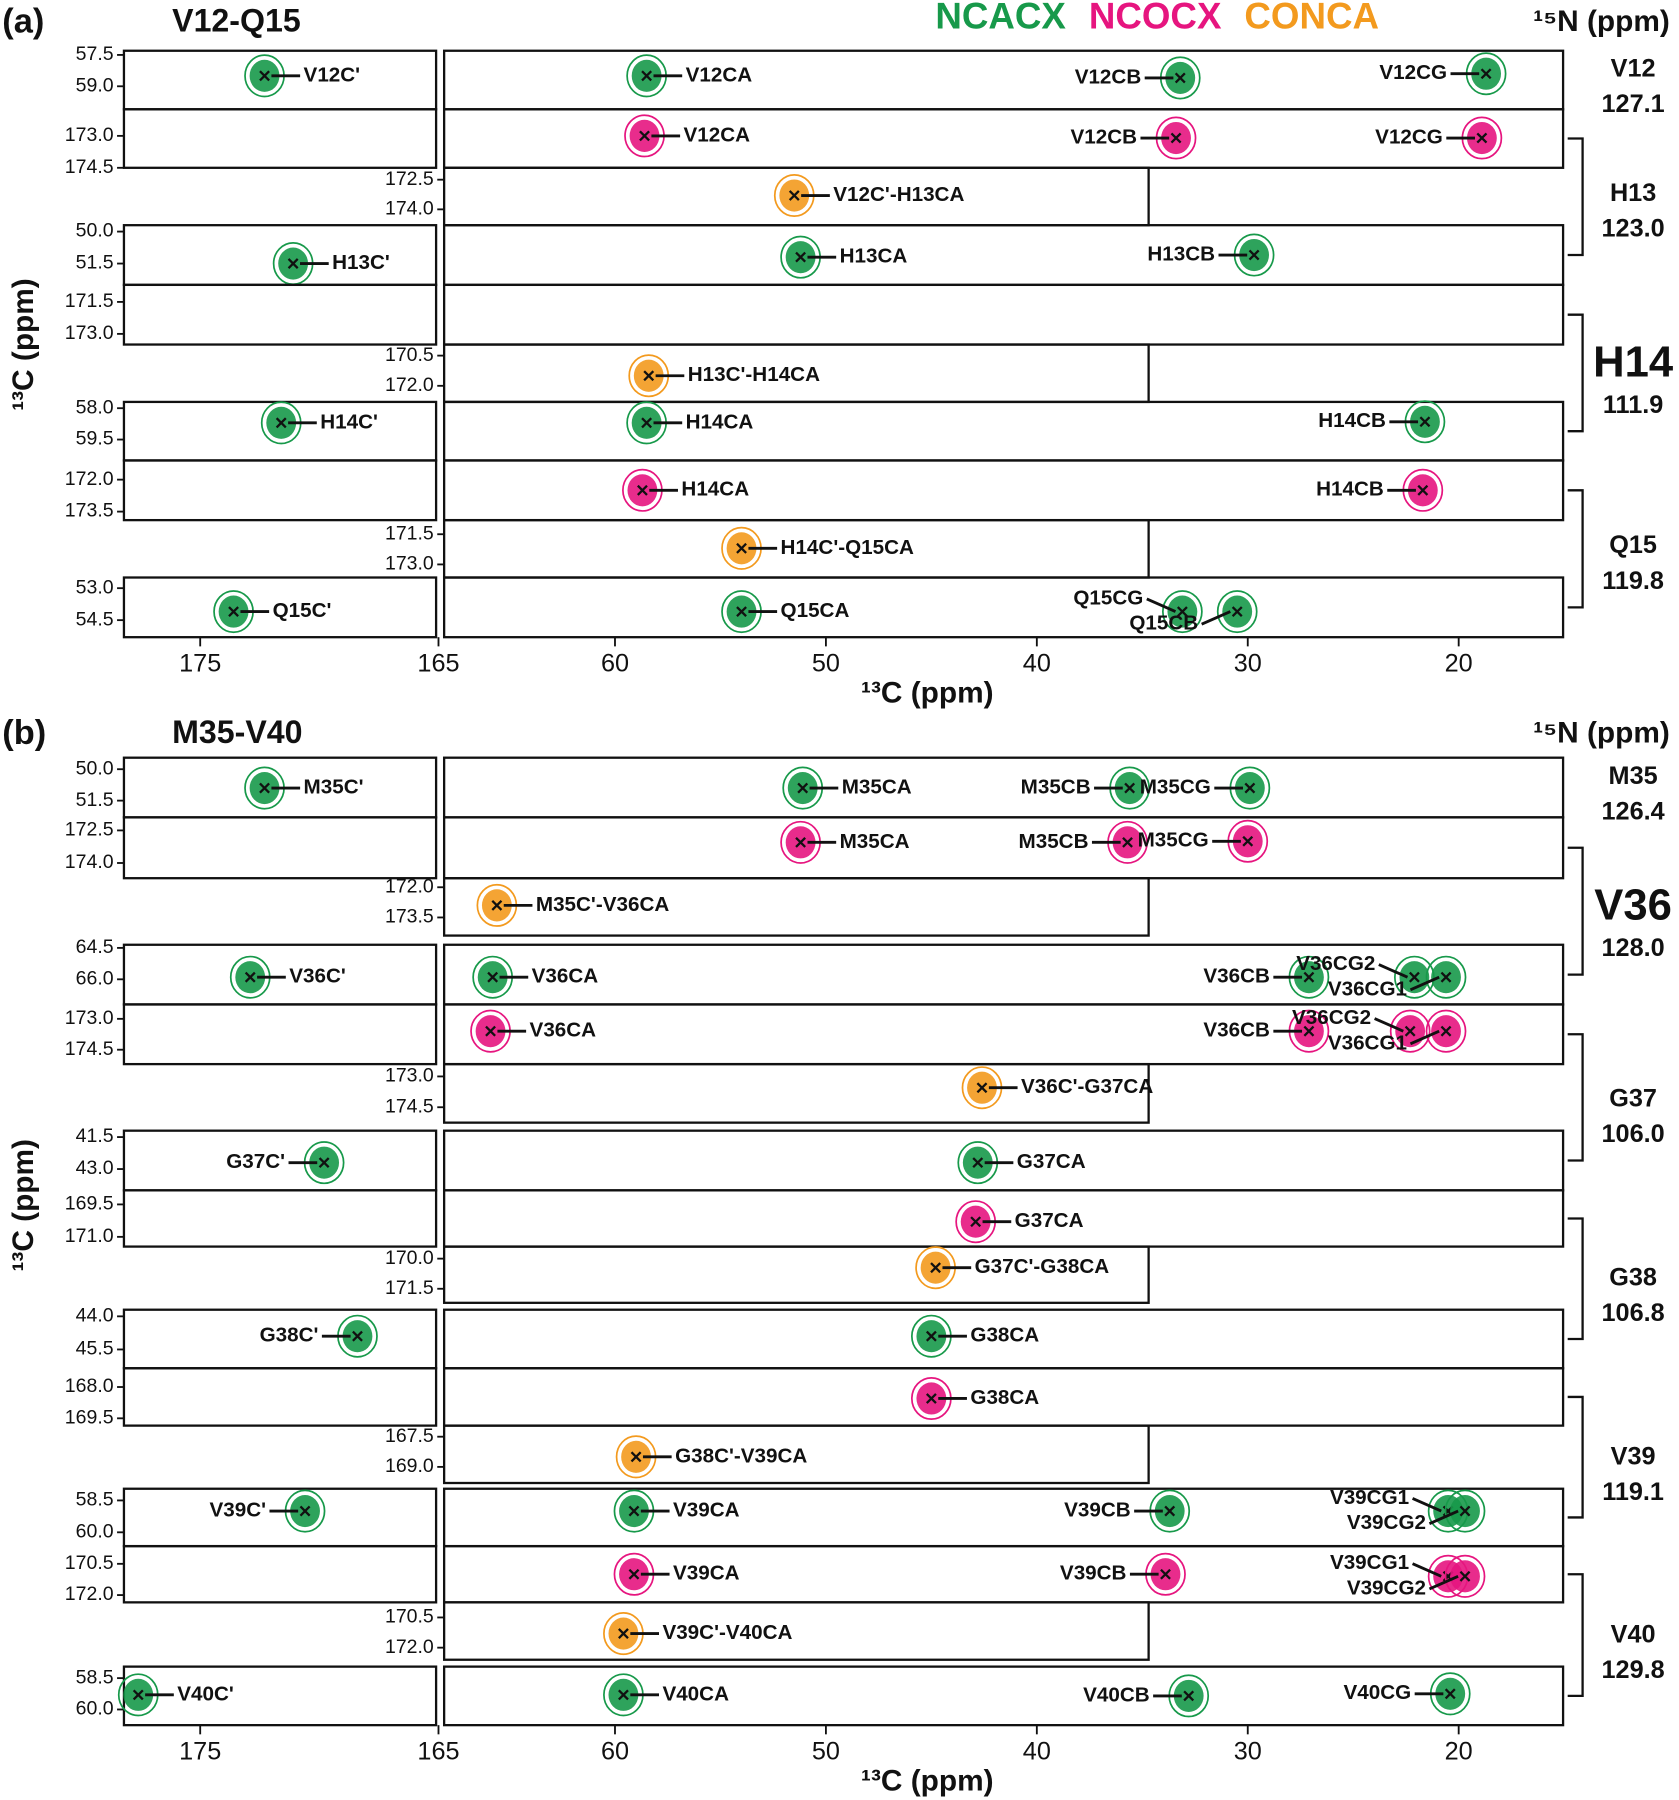 This screenshot has width=1679, height=1800. What do you see at coordinates (409, 385) in the screenshot?
I see `y-tick-label: 172.0` at bounding box center [409, 385].